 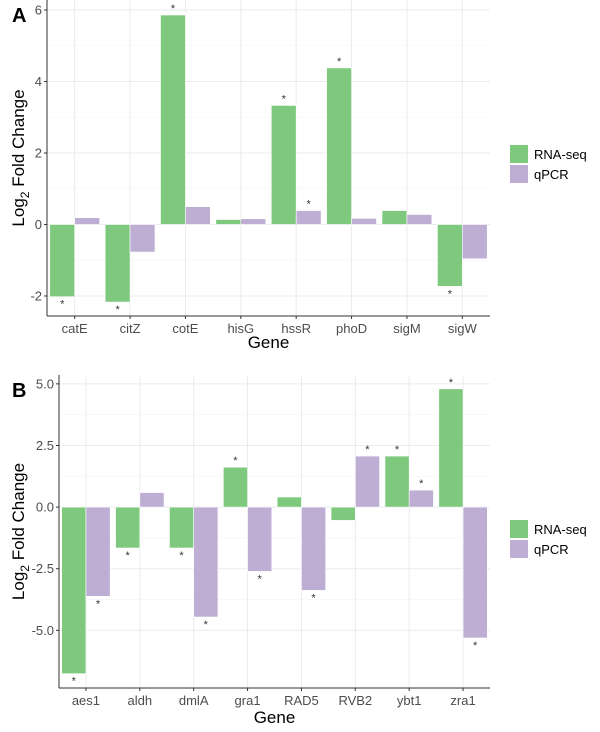 What do you see at coordinates (235, 487) in the screenshot?
I see `bar-RNA-seq-gra1` at bounding box center [235, 487].